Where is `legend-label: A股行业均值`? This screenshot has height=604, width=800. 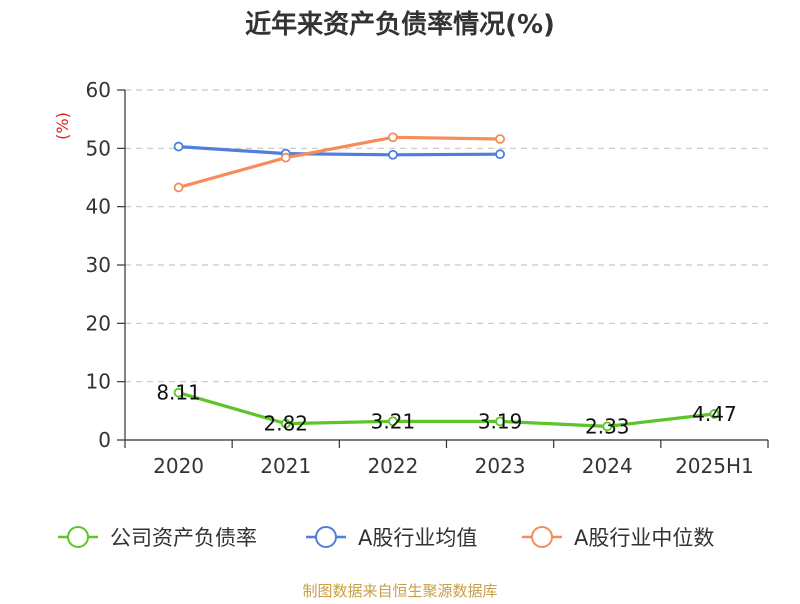
legend-label: A股行业均值 is located at coordinates (417, 538).